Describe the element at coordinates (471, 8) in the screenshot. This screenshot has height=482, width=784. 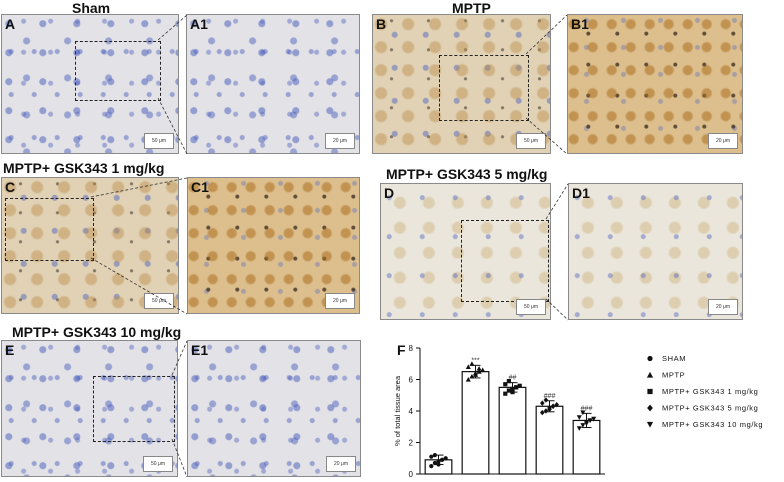
I see `group-title-mptp: MPTP` at that location.